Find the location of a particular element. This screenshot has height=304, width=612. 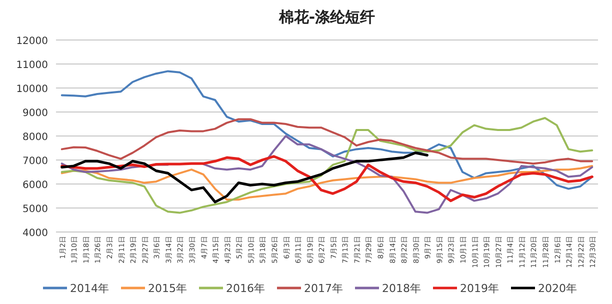

y-tick-label: 10000 is located at coordinates (32, 89).